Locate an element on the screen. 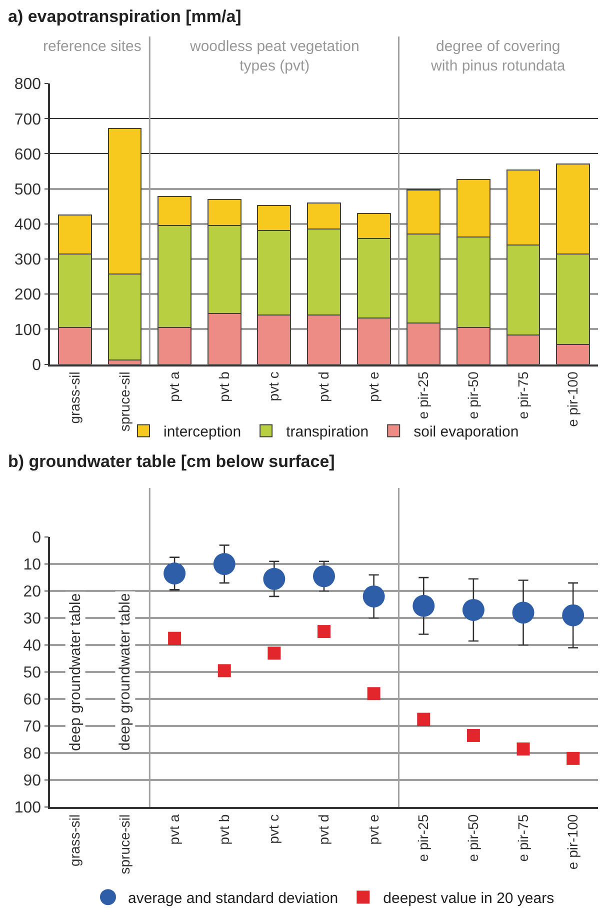 This screenshot has height=924, width=606. legend-label: deepest value in 20 years is located at coordinates (468, 898).